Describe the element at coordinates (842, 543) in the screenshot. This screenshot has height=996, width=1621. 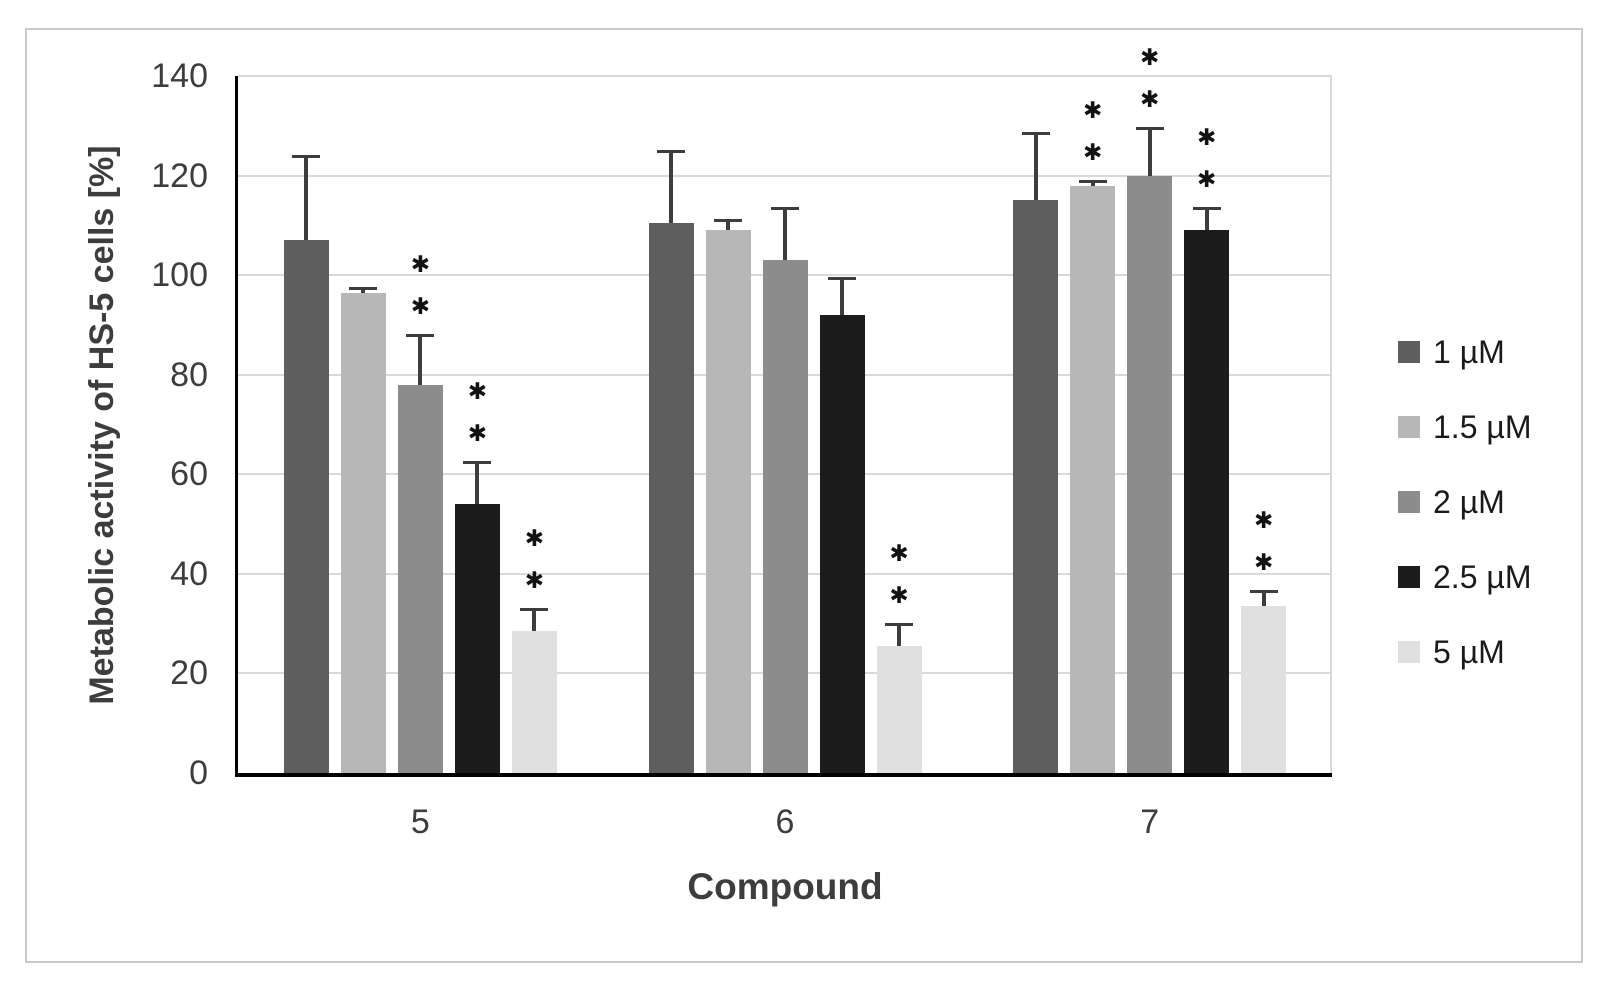
I see `bar-25µM-compound-6` at that location.